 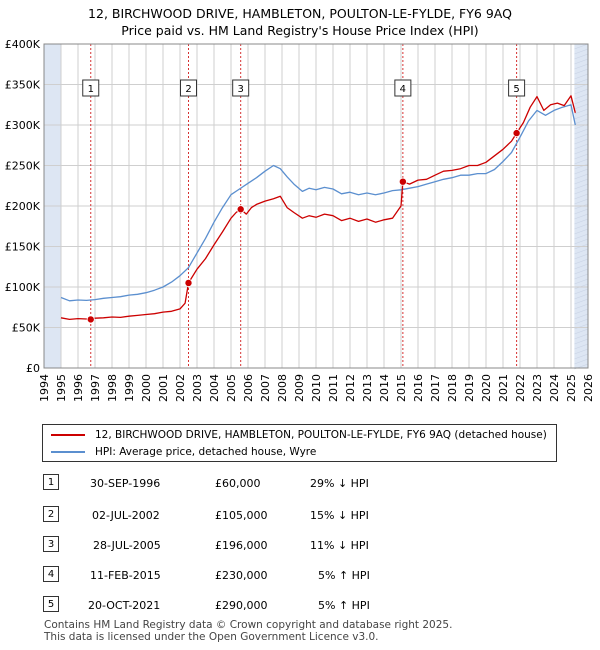 I want to click on x-tick-label: 2024, so click(x=554, y=388).